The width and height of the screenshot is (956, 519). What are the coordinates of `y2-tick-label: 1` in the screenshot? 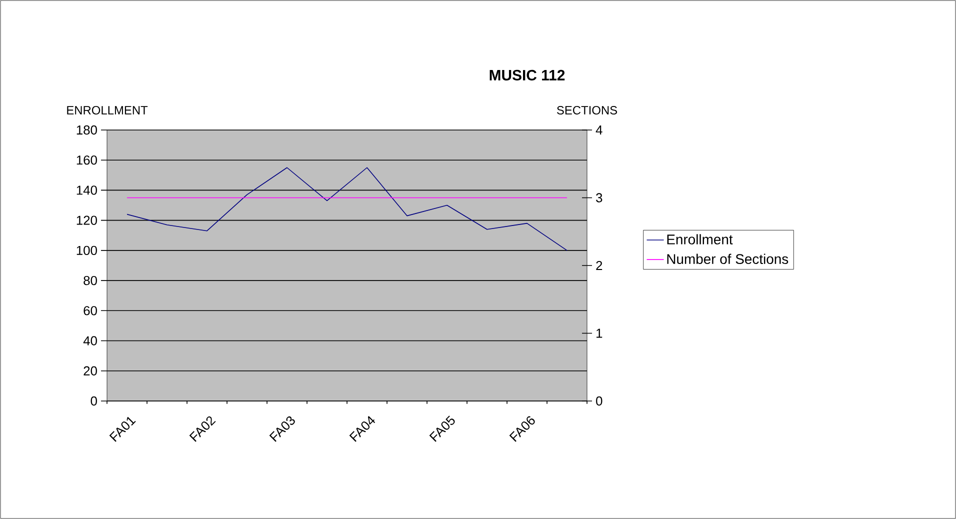 It's located at (599, 333).